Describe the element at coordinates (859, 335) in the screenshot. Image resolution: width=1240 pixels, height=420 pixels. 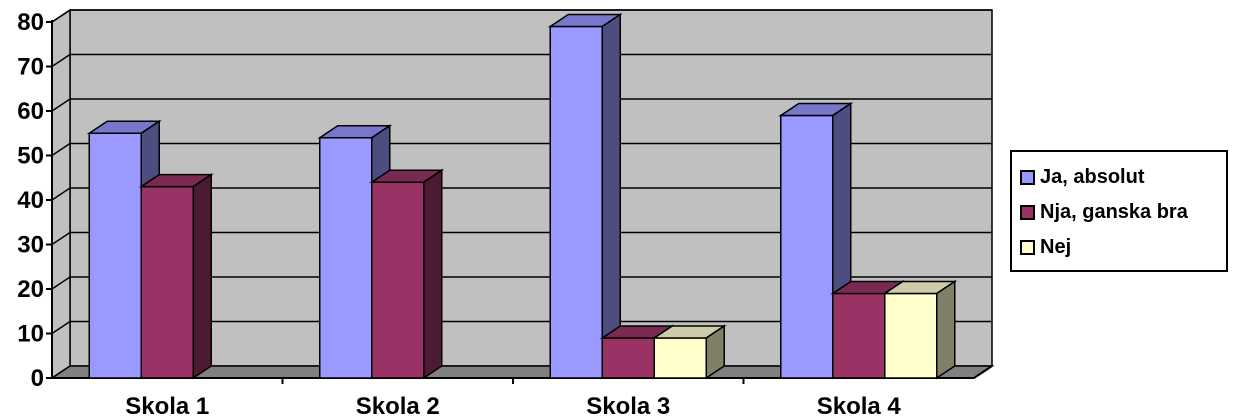
I see `bar-skola-4-nja-ganska-bra` at that location.